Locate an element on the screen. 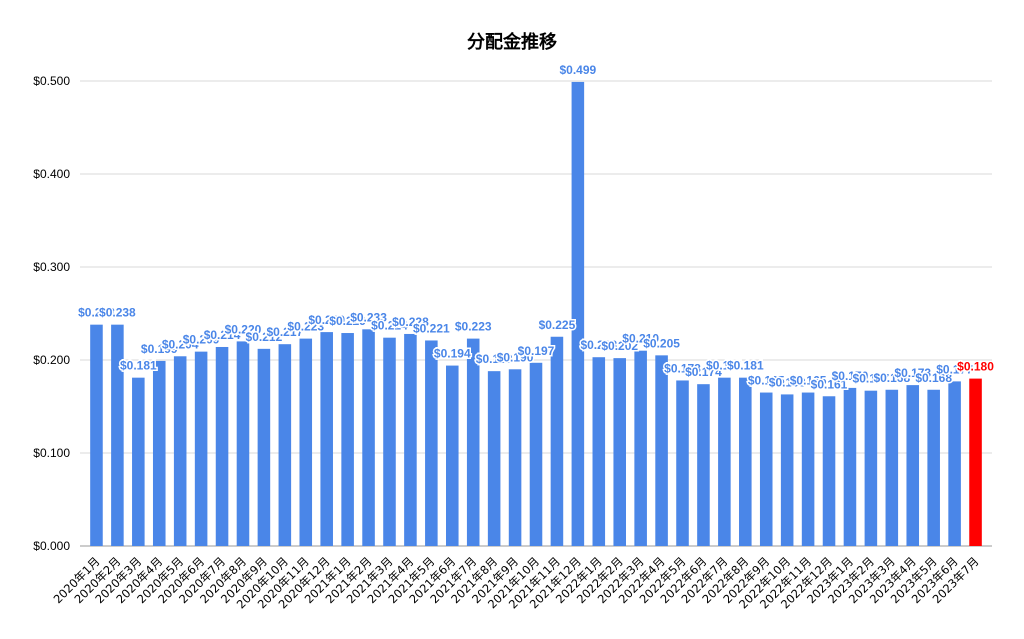 The image size is (1024, 639). data-label: $0.161 is located at coordinates (829, 384).